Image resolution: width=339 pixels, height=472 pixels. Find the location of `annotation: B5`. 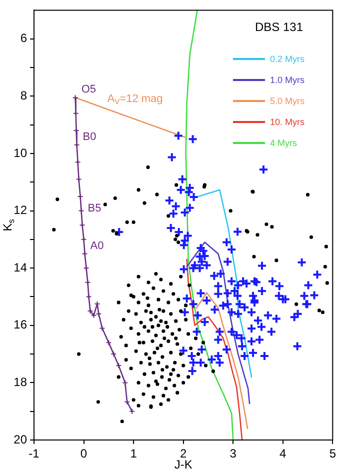

annotation: B5 is located at coordinates (95, 208).